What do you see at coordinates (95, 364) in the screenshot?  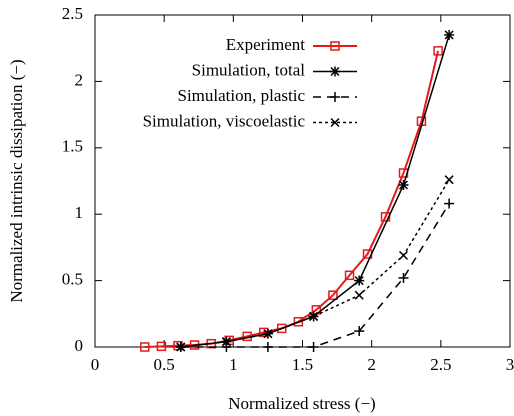 I see `x-tick-label: 0` at bounding box center [95, 364].